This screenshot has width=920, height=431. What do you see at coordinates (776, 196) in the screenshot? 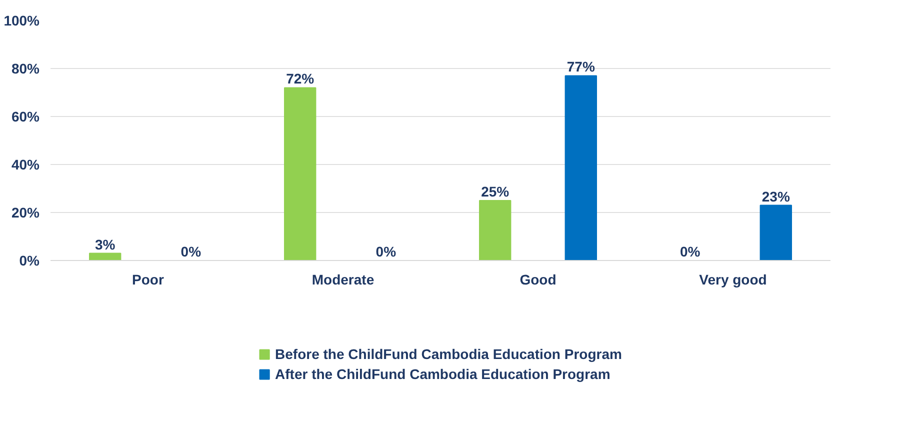
I see `data-label: 23%` at bounding box center [776, 196].